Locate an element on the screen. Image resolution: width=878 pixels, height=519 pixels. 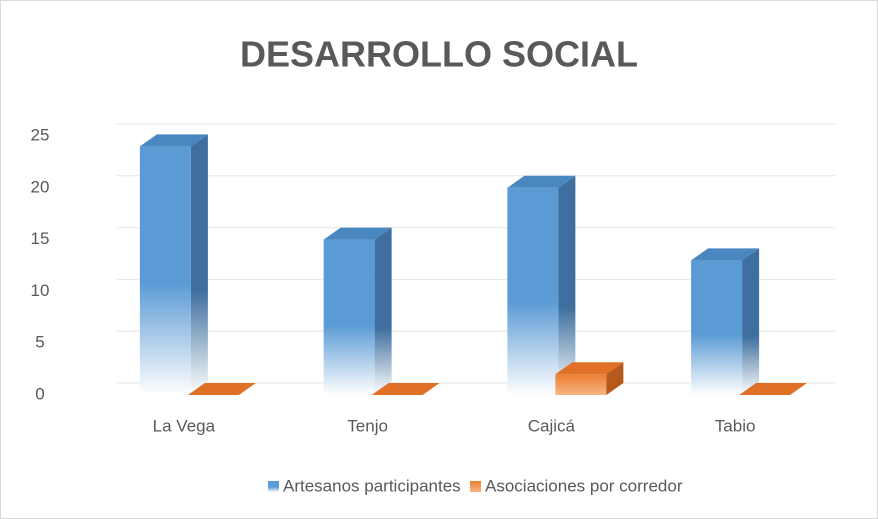
x-tick-label: Cajicá is located at coordinates (552, 425).